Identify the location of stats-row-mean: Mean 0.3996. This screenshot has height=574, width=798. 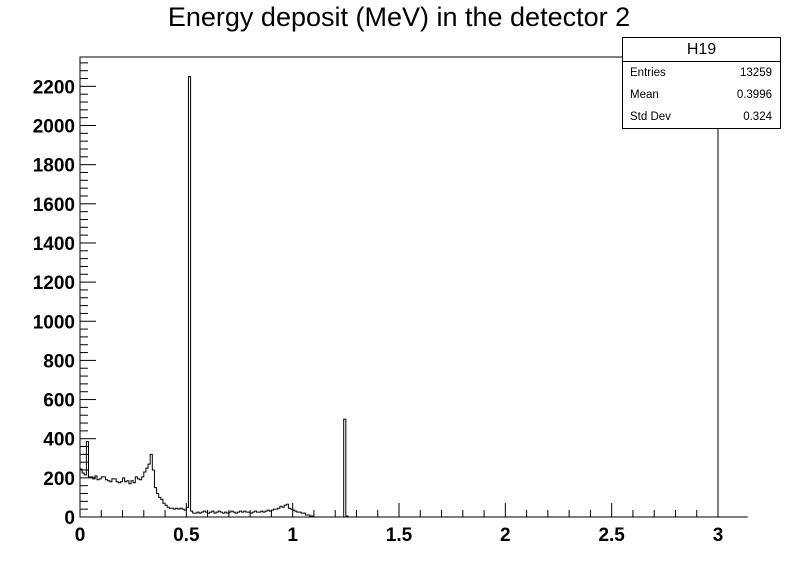
(701, 95).